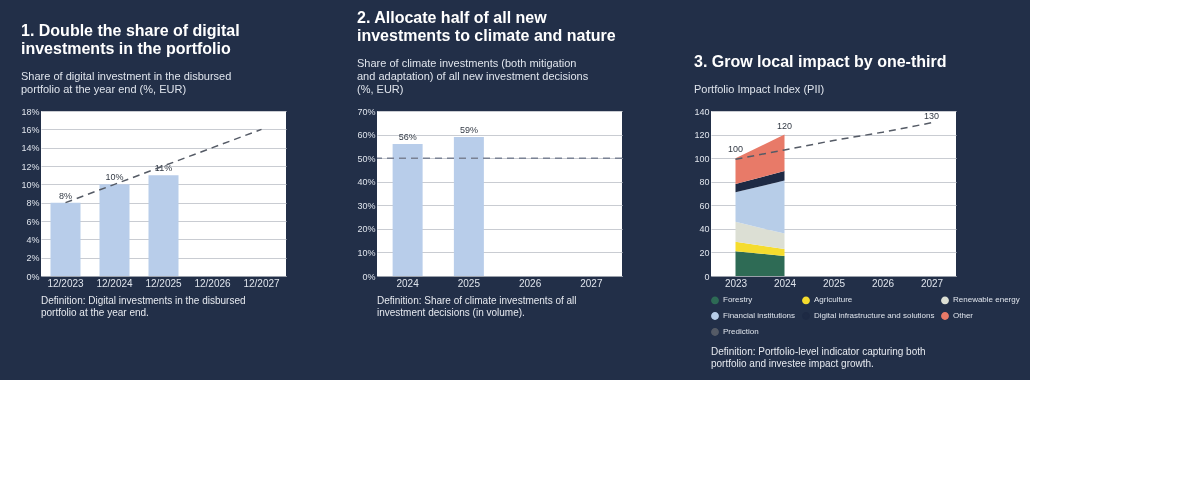  Describe the element at coordinates (114, 177) in the screenshot. I see `data-label: 10%` at that location.